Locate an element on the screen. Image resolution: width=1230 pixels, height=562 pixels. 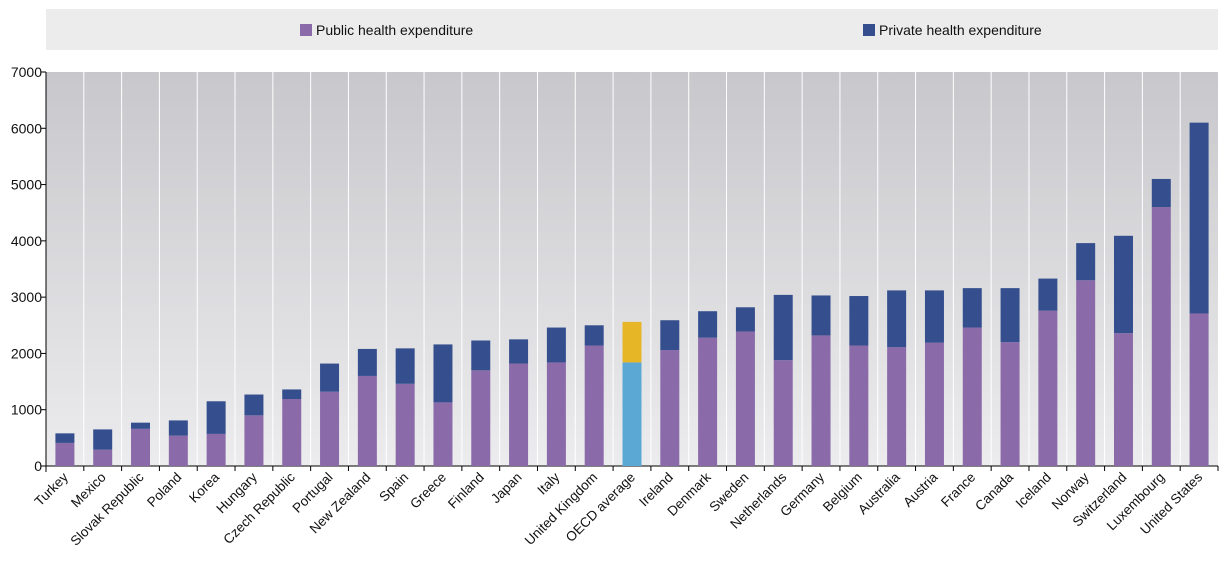
legend-item-public: Public health expenditure is located at coordinates (386, 29).